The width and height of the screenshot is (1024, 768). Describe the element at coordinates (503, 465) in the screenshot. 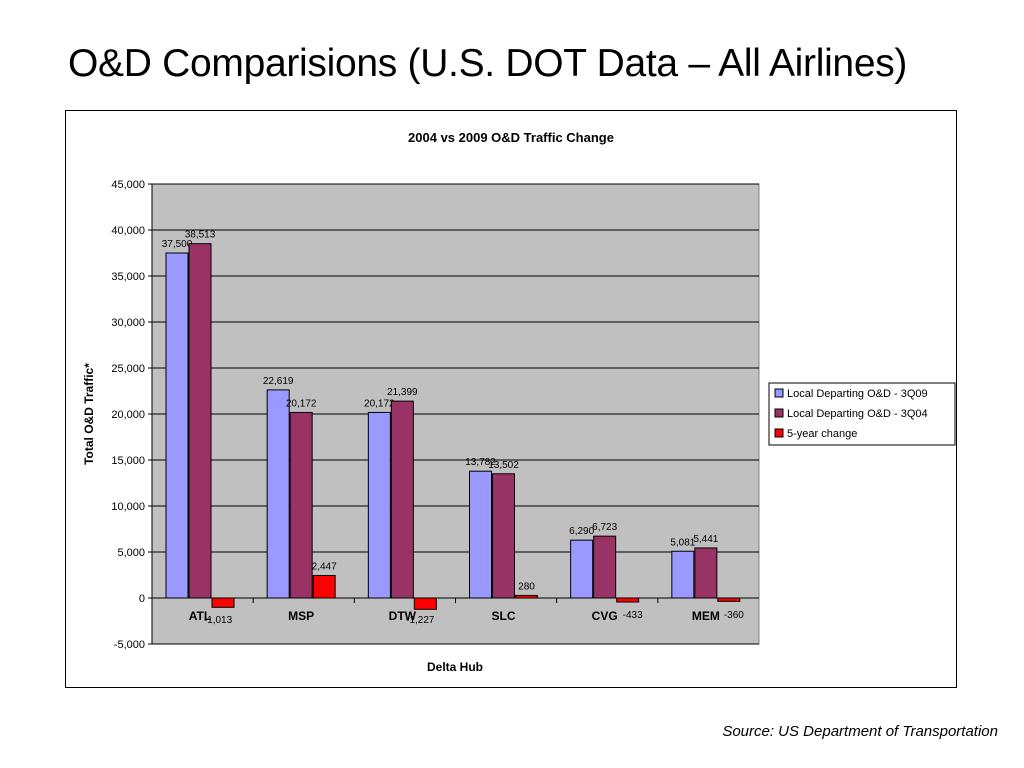

I see `data-label: 13,502` at that location.